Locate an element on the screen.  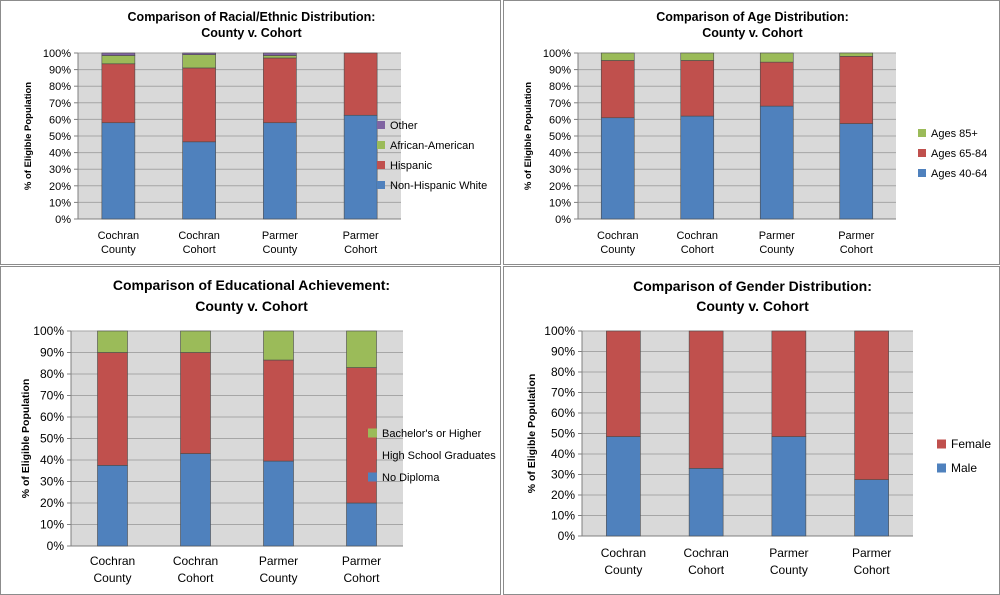
legend-swatch-high-school-graduates is located at coordinates (372, 455).